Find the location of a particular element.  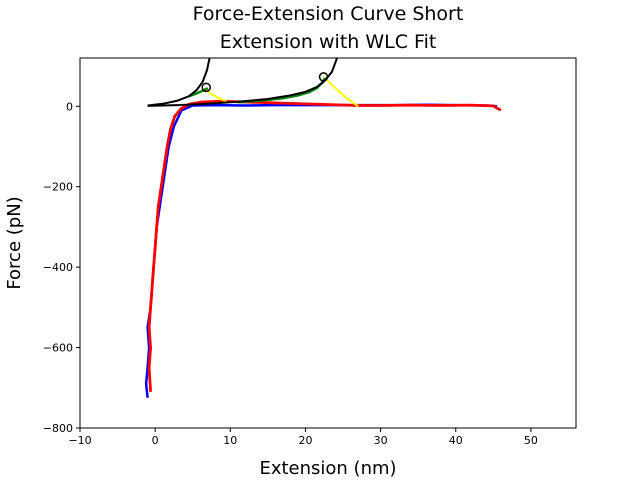

series-wlc_fit is located at coordinates (179, 82).